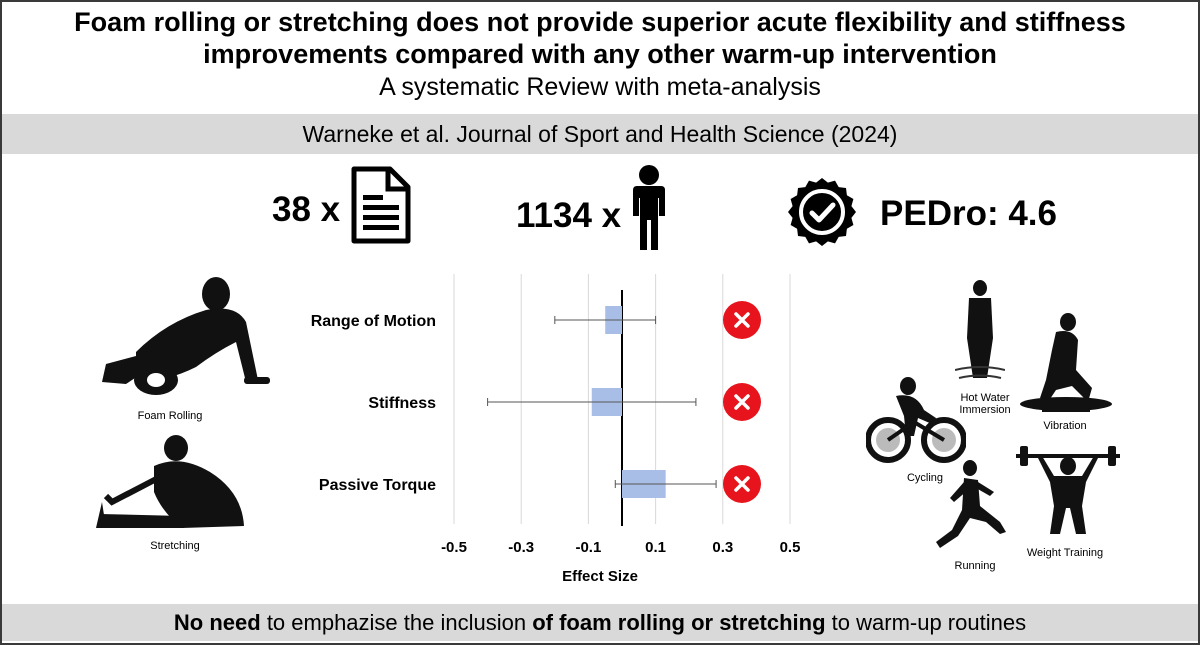  Describe the element at coordinates (655, 547) in the screenshot. I see `x-tick-label: 0.1` at that location.